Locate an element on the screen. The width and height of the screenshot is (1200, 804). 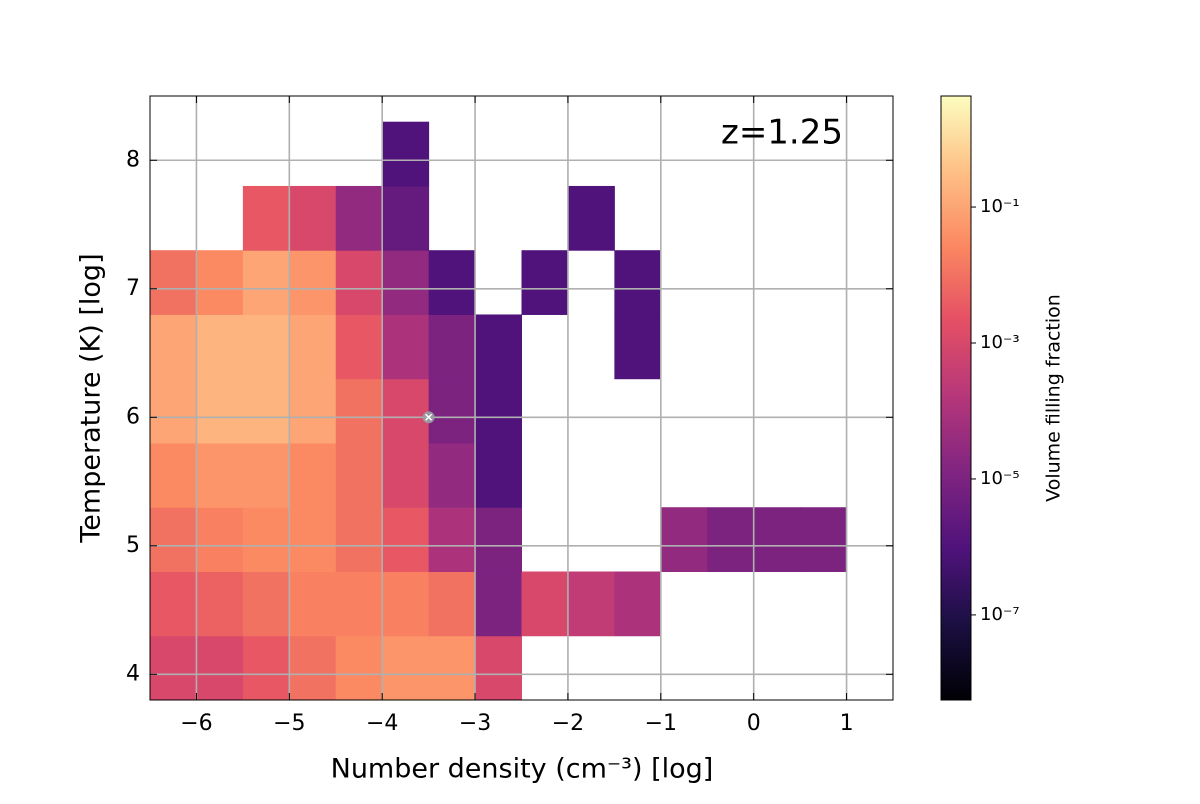
y-axis-label: Temperature (K) [log] is located at coordinates (91, 398).